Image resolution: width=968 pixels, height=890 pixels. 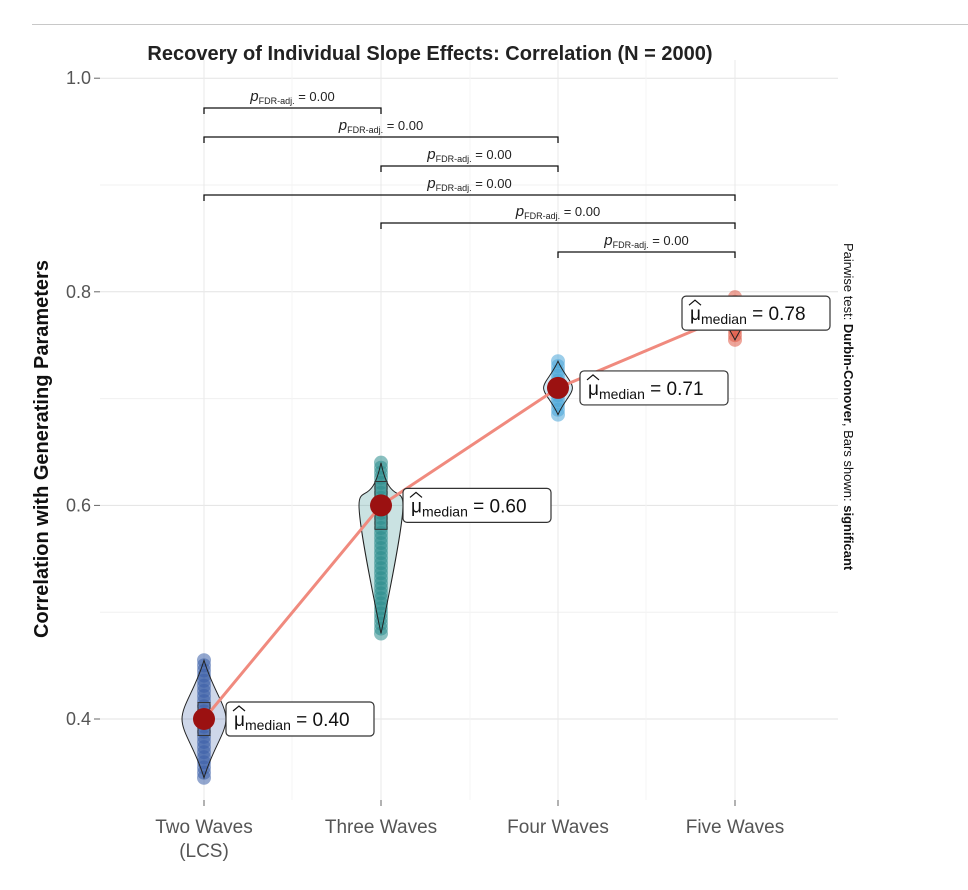 I want to click on median-label: μmedian = 0.60, so click(x=477, y=505).